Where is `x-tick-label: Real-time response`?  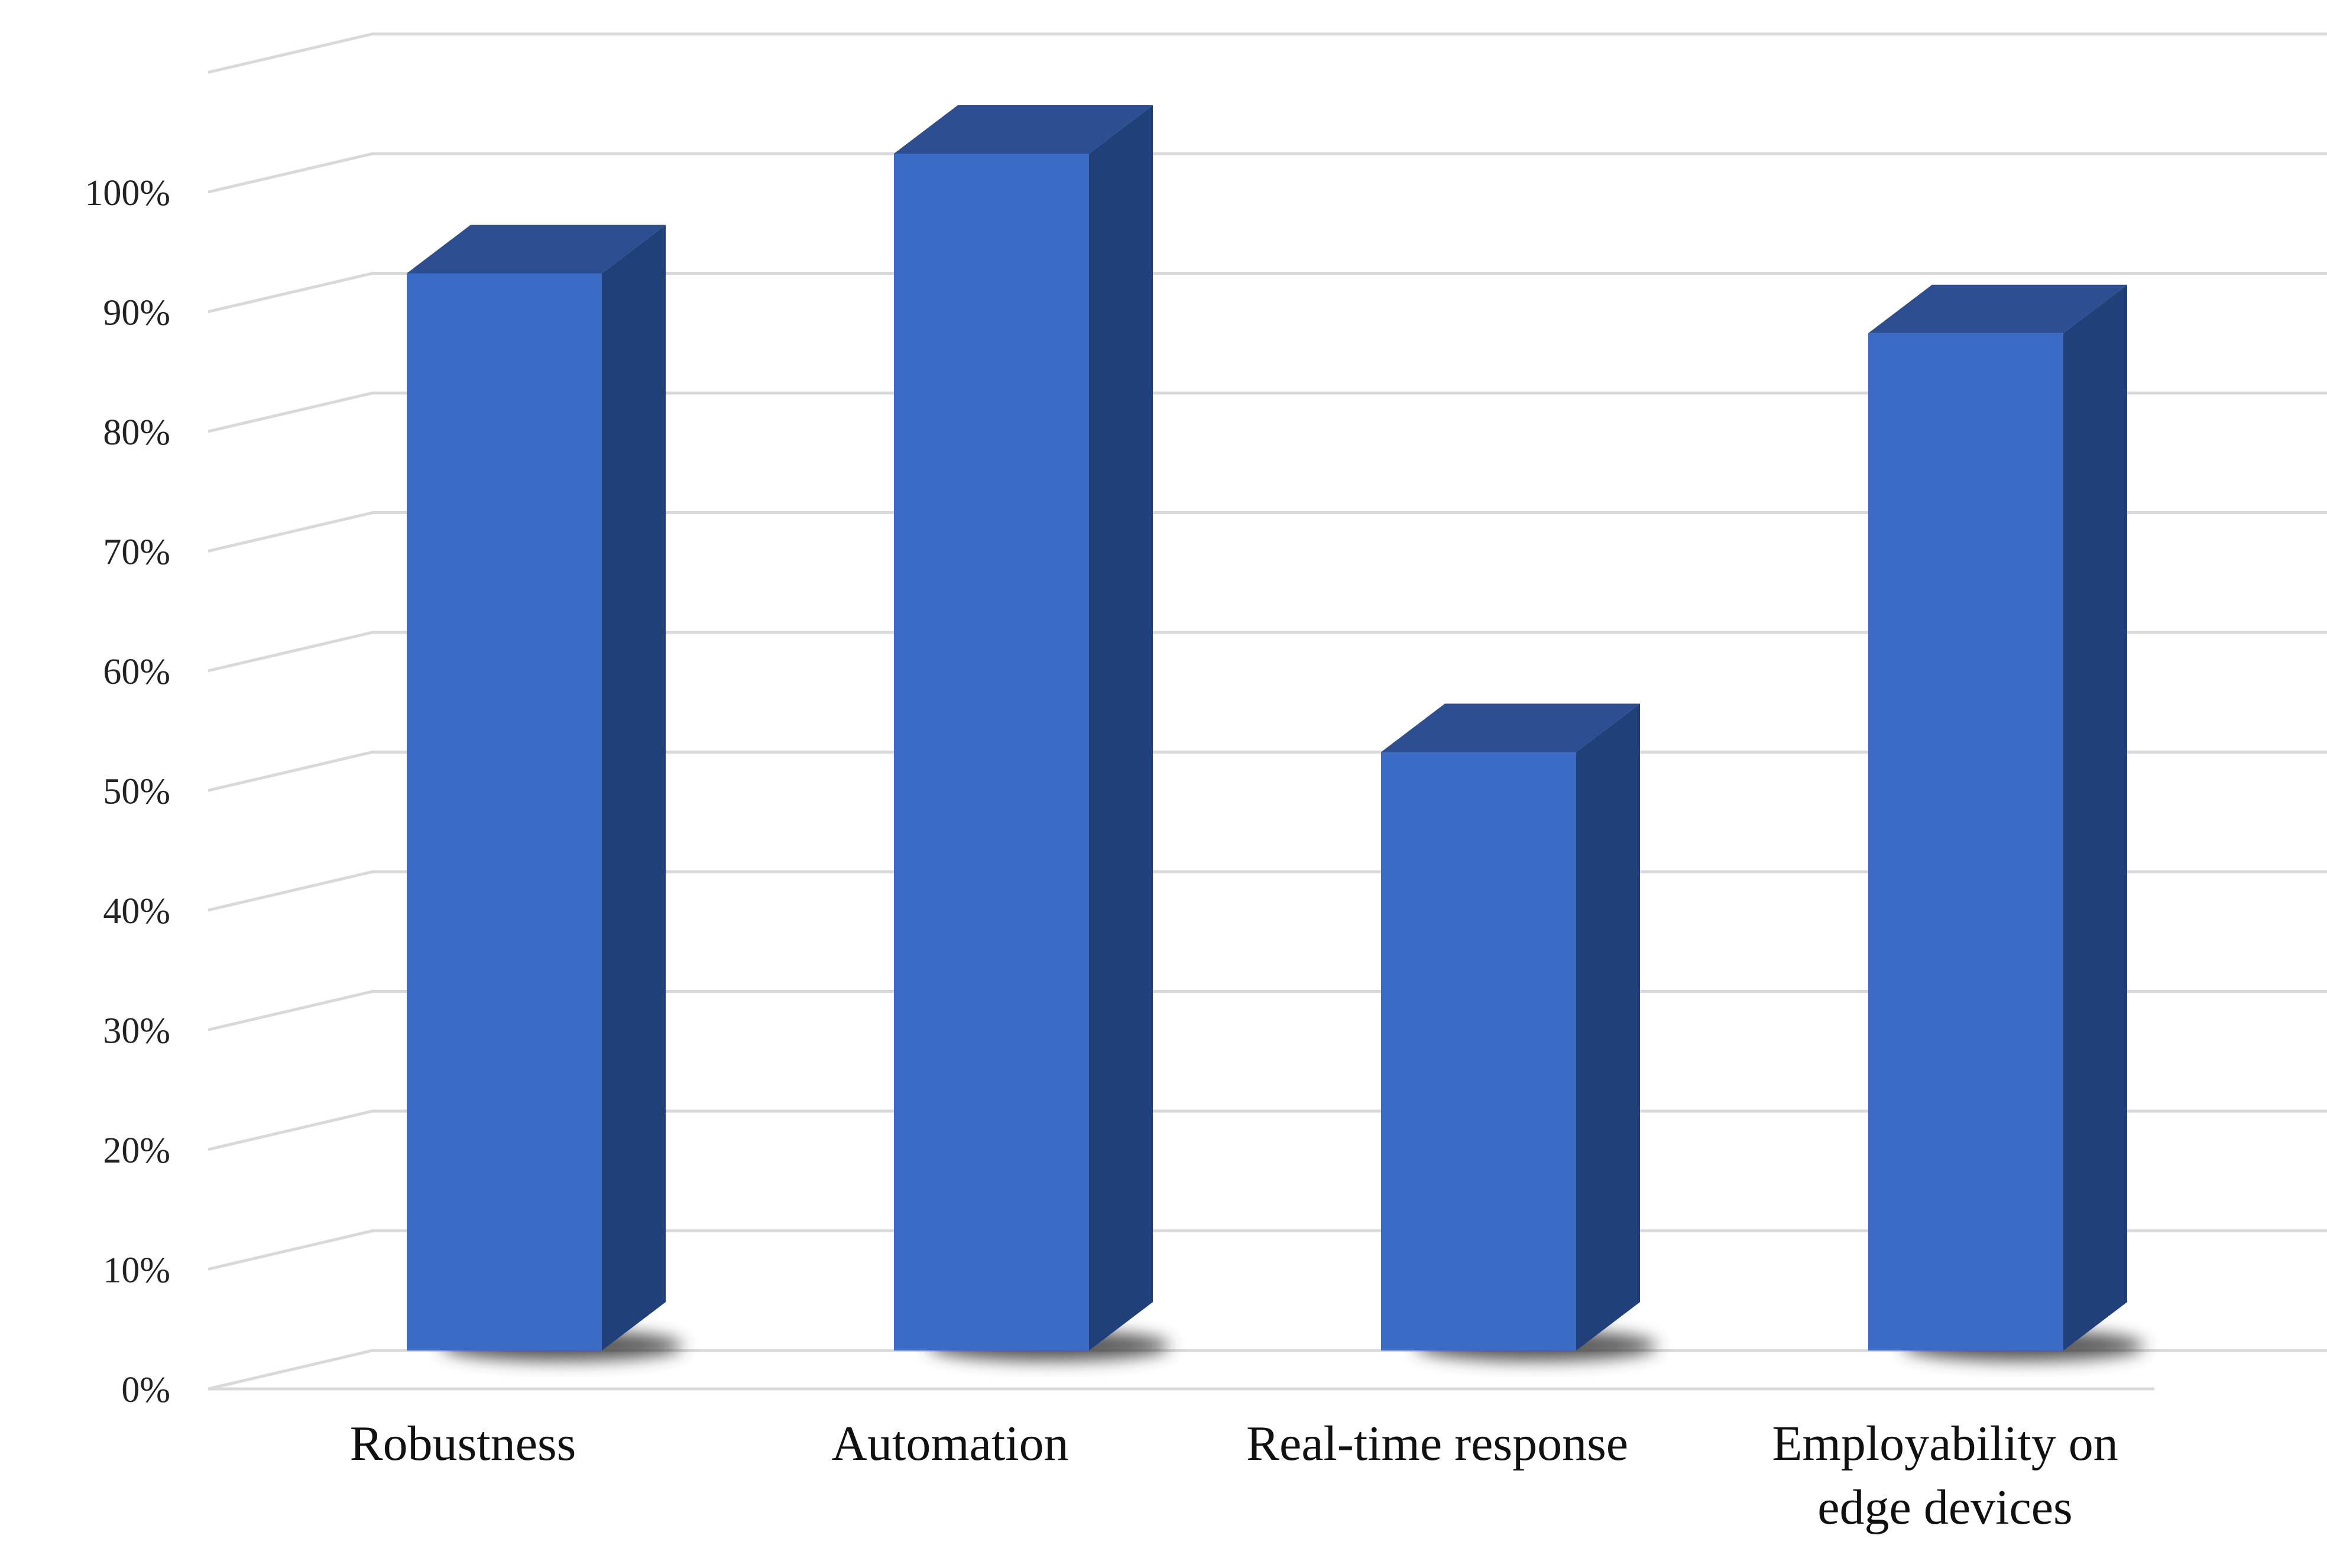 x-tick-label: Real-time response is located at coordinates (1437, 1443).